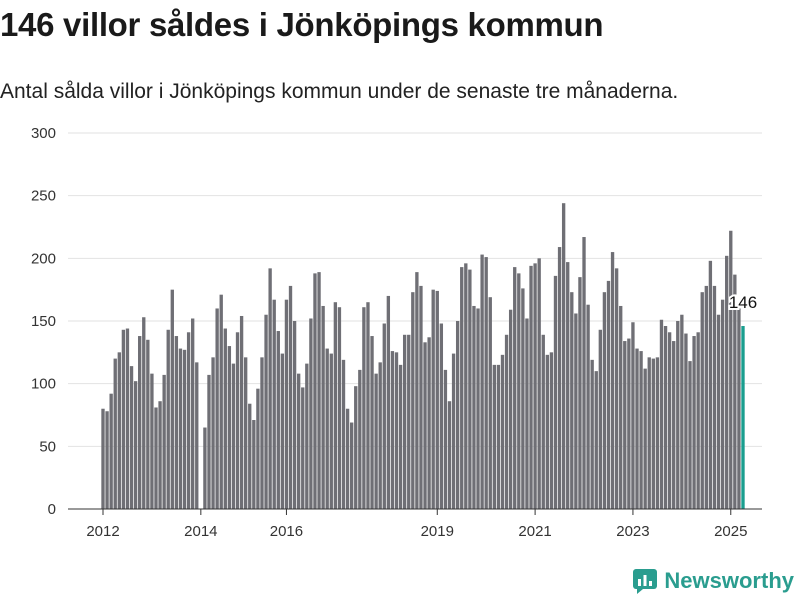 Image resolution: width=800 pixels, height=600 pixels. Describe the element at coordinates (437, 531) in the screenshot. I see `x-tick-label: 2019` at that location.